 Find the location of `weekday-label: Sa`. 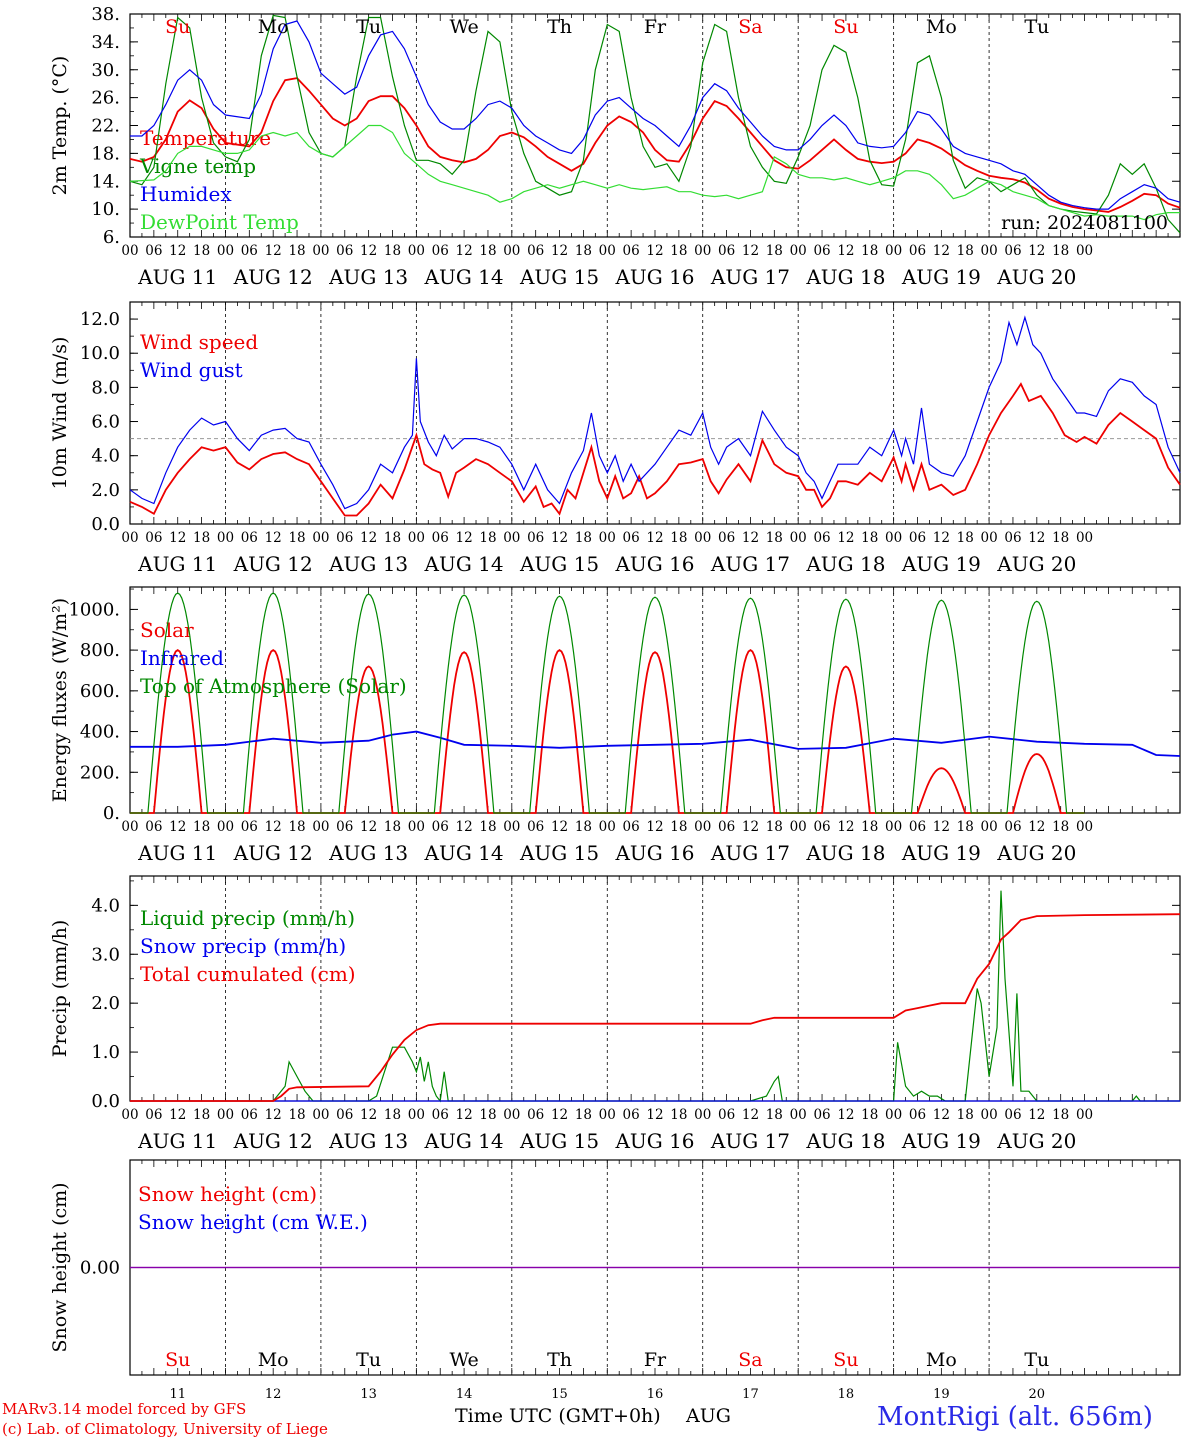

weekday-label: Sa is located at coordinates (750, 1360).